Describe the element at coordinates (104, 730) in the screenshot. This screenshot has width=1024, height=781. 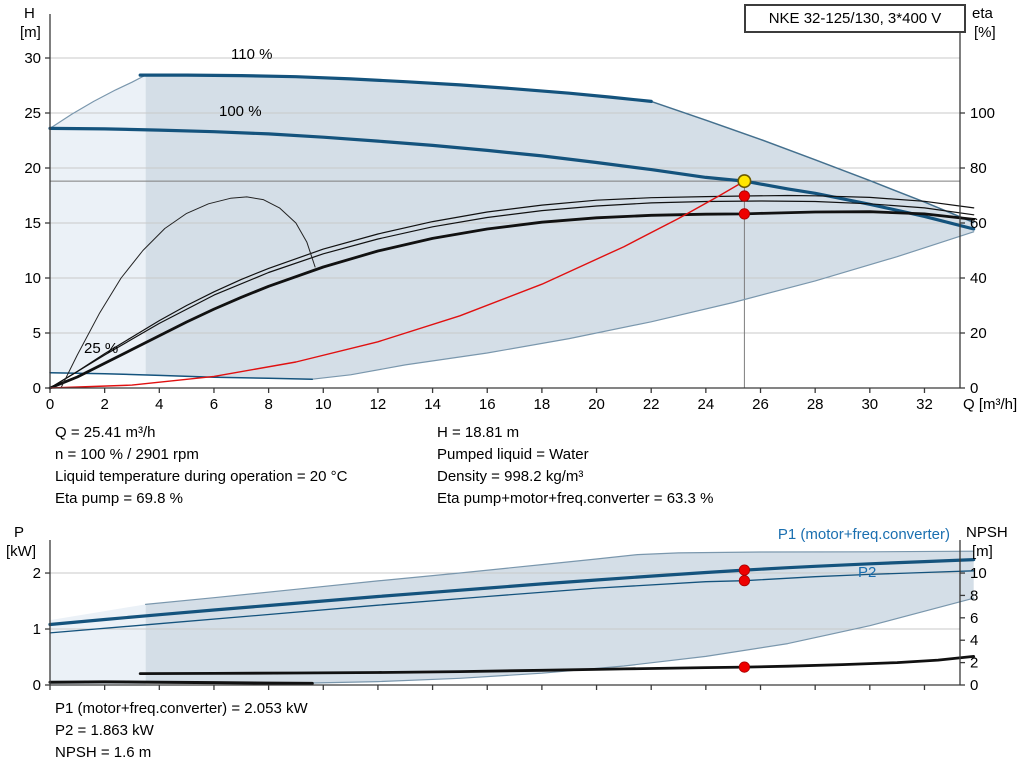
I see `result-p2: P2 = 1.863 kW` at that location.